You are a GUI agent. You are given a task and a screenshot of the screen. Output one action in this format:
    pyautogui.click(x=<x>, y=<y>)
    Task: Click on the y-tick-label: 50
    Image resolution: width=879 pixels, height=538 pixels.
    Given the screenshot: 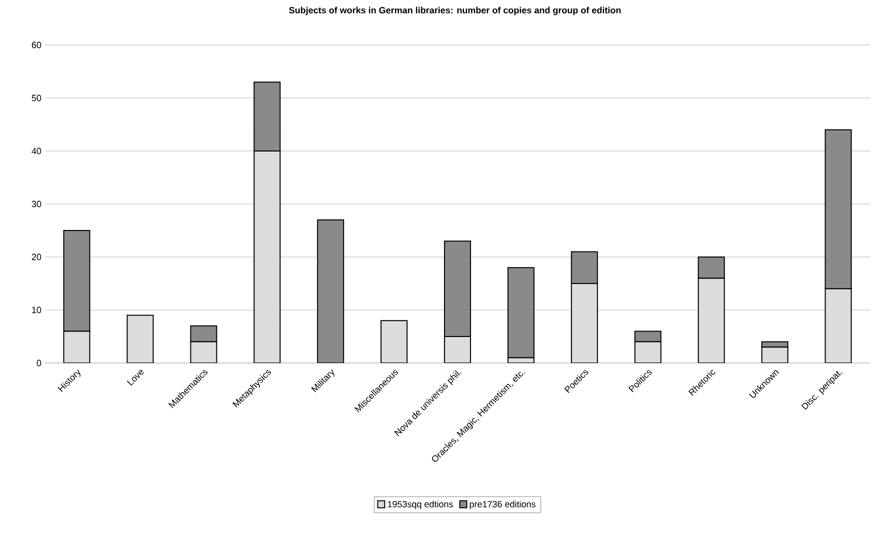 What is the action you would take?
    pyautogui.click(x=37, y=98)
    